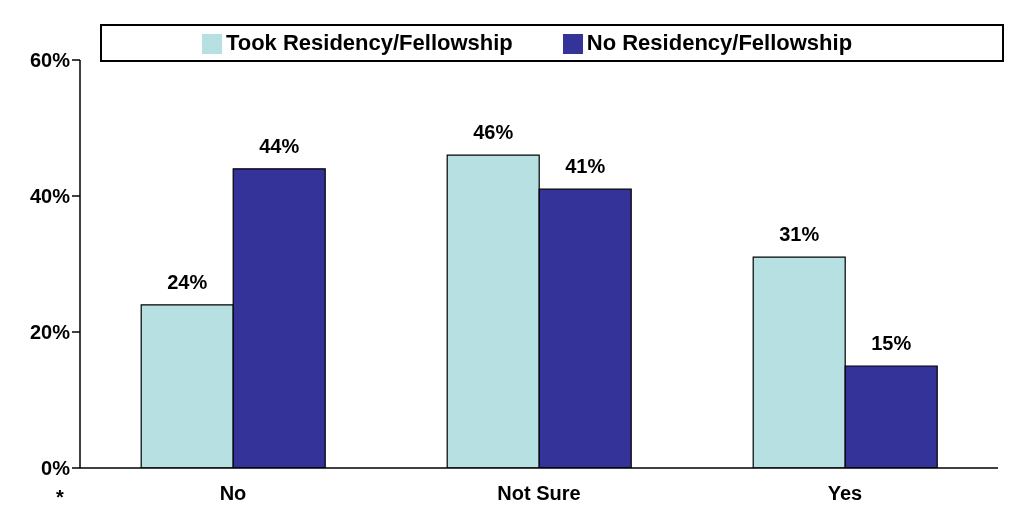 Image resolution: width=1016 pixels, height=524 pixels. What do you see at coordinates (493, 132) in the screenshot?
I see `data-label: 46%` at bounding box center [493, 132].